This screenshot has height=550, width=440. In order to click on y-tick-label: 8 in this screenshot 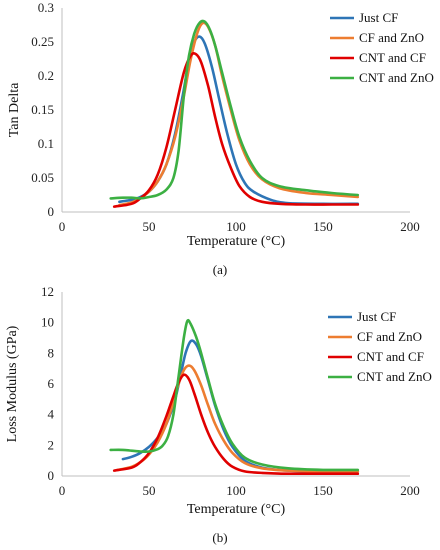, I will do `click(51, 352)`.